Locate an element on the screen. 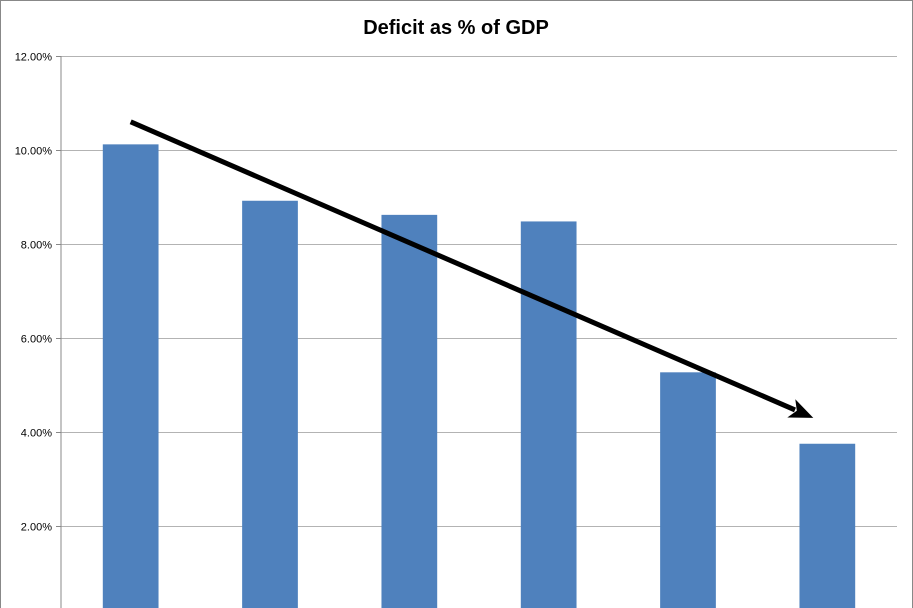 This screenshot has width=913, height=608. y-tick-label: 4.00% is located at coordinates (36, 434).